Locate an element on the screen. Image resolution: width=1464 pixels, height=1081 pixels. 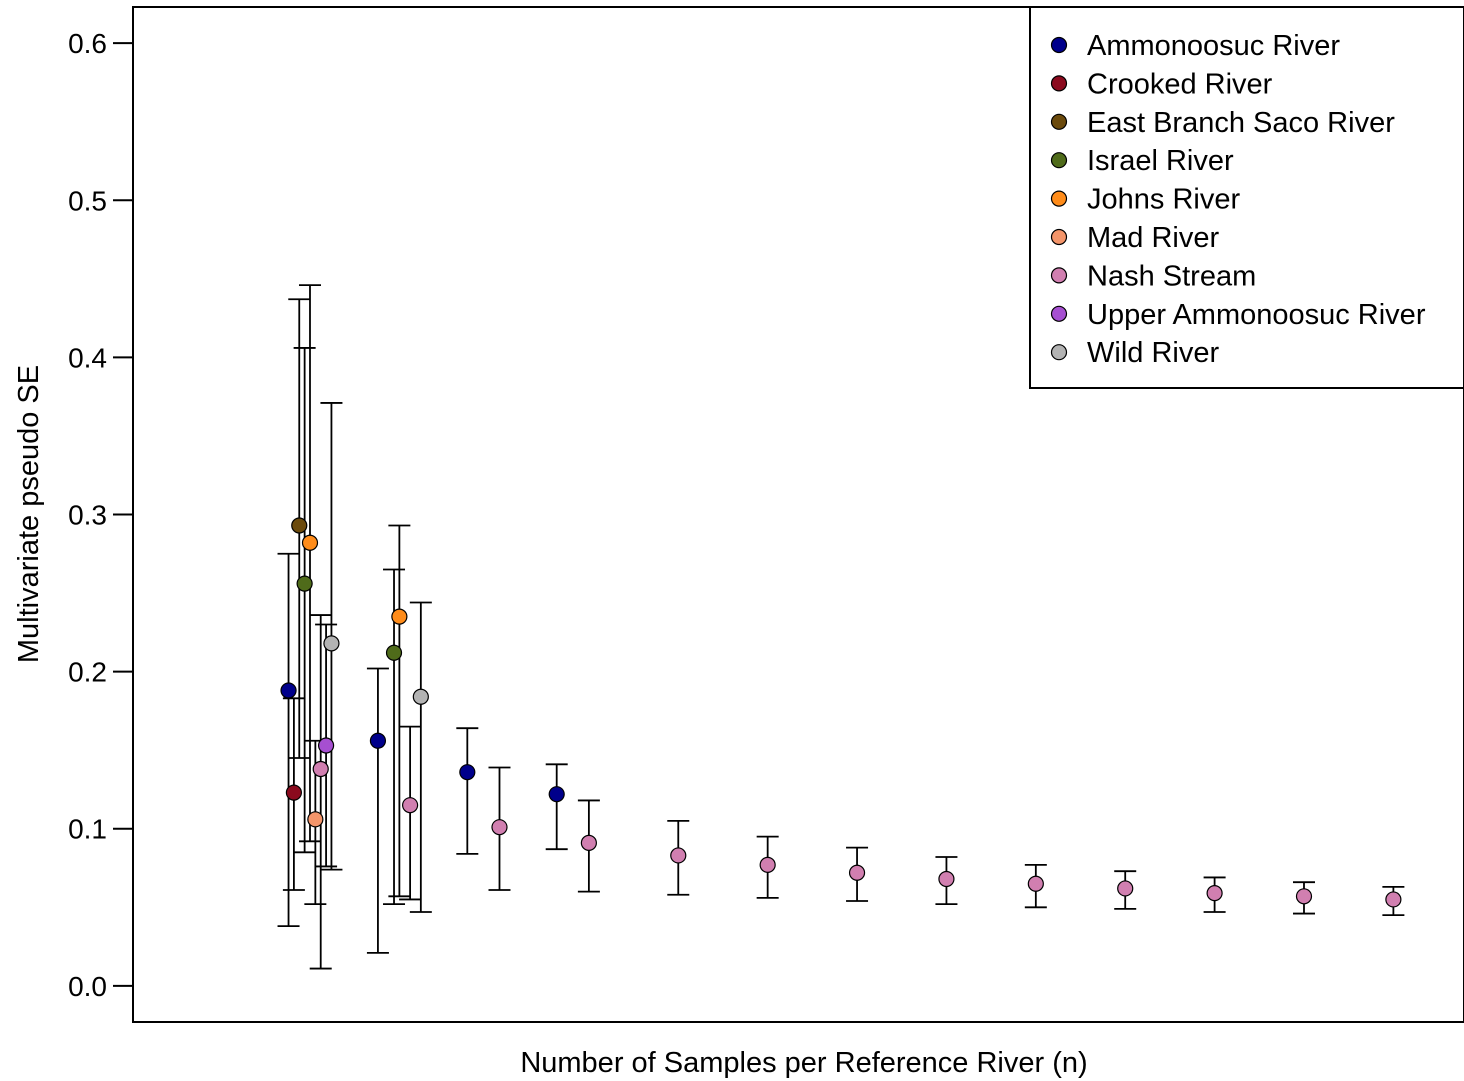
legend-label: Wild River is located at coordinates (1153, 353).